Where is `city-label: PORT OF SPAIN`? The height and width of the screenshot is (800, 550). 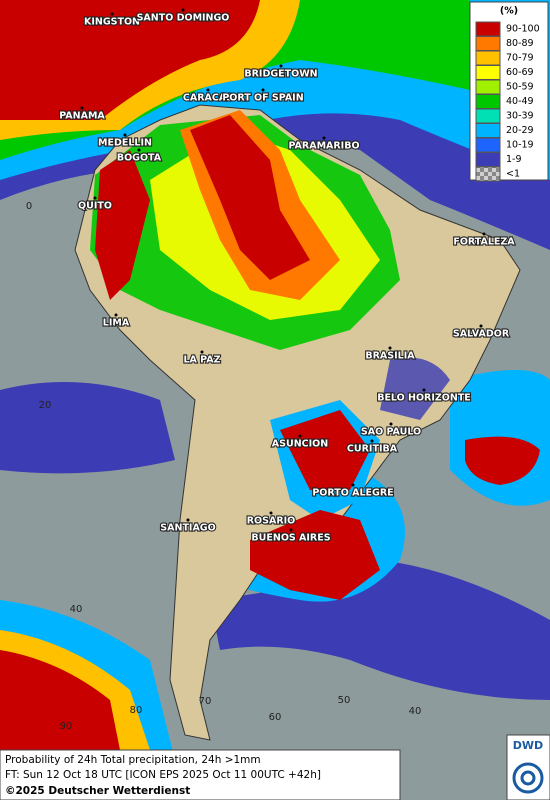 city-label: PORT OF SPAIN is located at coordinates (262, 98).